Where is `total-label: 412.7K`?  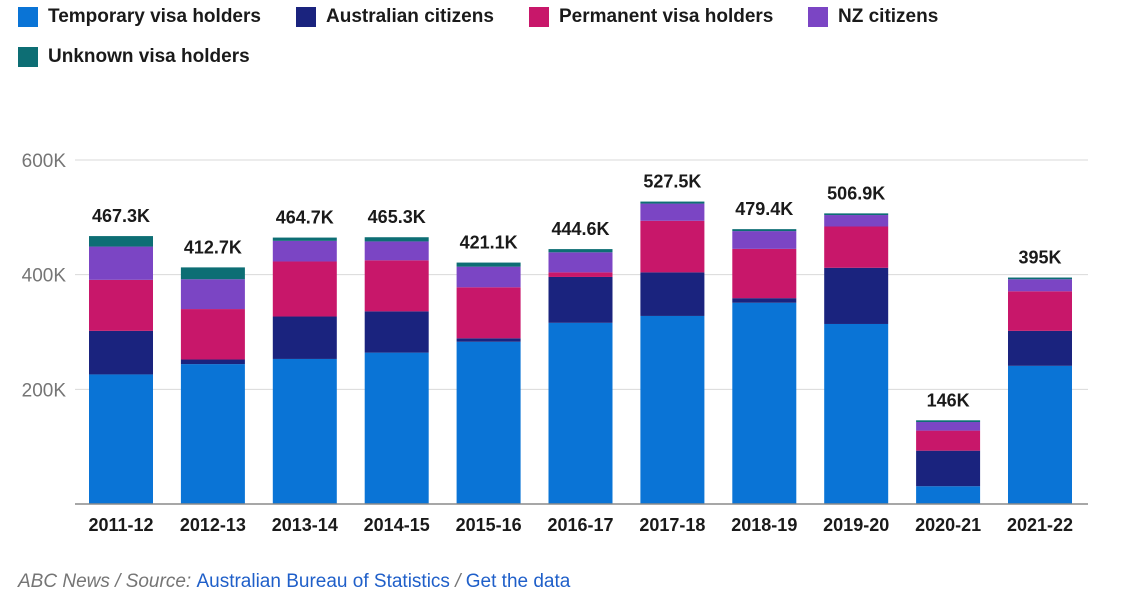 total-label: 412.7K is located at coordinates (213, 247).